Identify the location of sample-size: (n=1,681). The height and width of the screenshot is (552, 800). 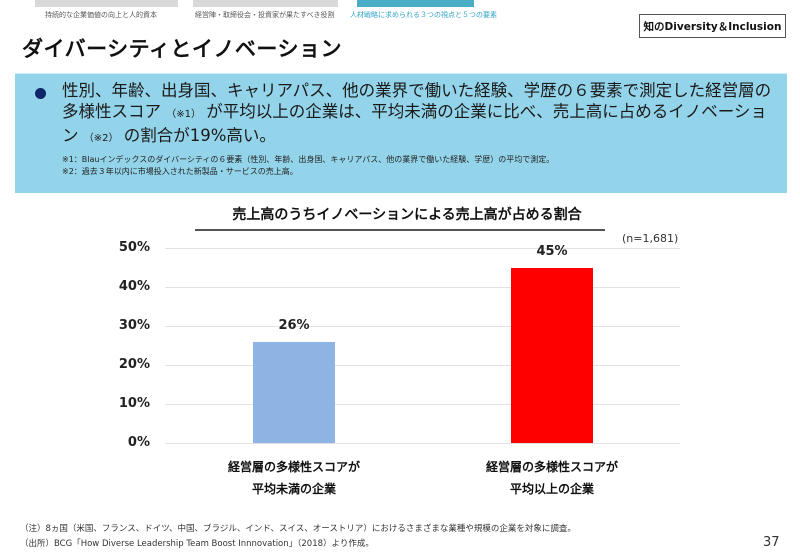
(650, 238).